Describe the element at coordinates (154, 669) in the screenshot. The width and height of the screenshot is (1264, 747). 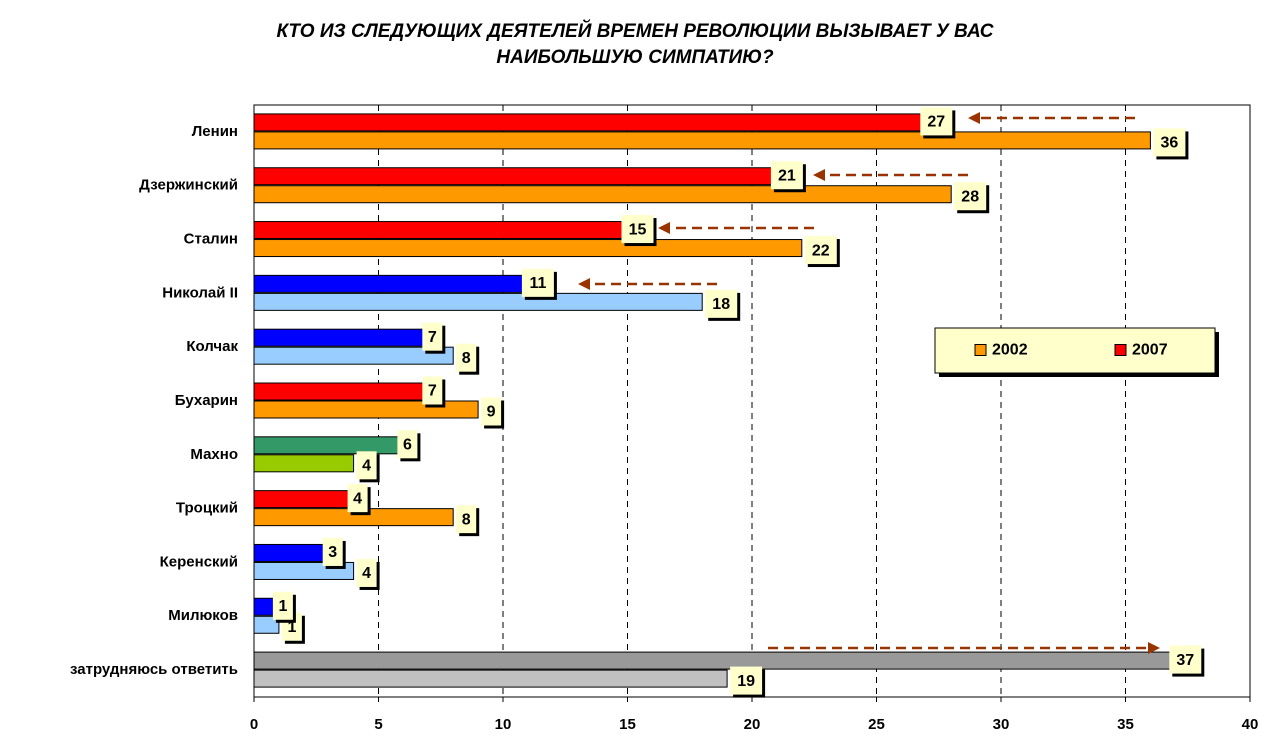
I see `category-label: затрудняюсь ответить` at that location.